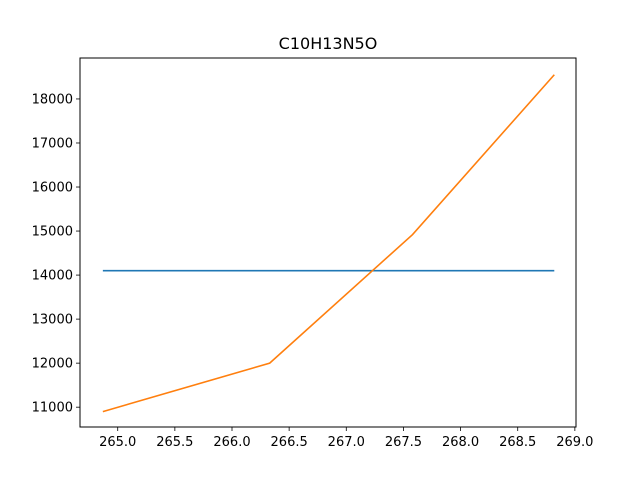 Image resolution: width=640 pixels, height=480 pixels. I want to click on x-tick-label: 265.0, so click(117, 442).